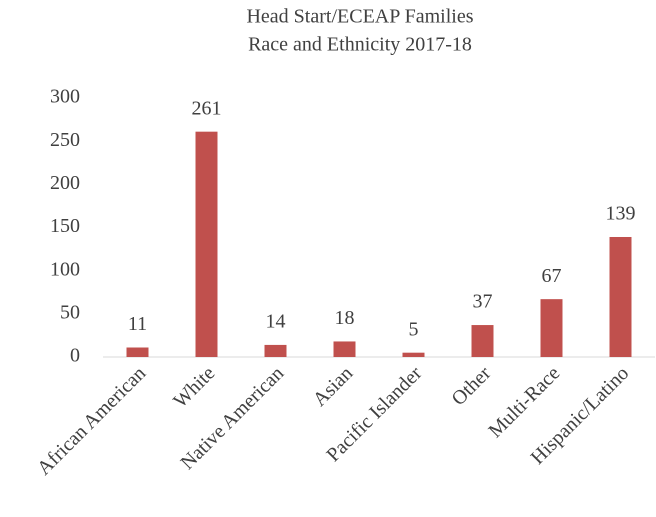 The image size is (656, 517). What do you see at coordinates (70, 312) in the screenshot?
I see `y-tick-label: 50` at bounding box center [70, 312].